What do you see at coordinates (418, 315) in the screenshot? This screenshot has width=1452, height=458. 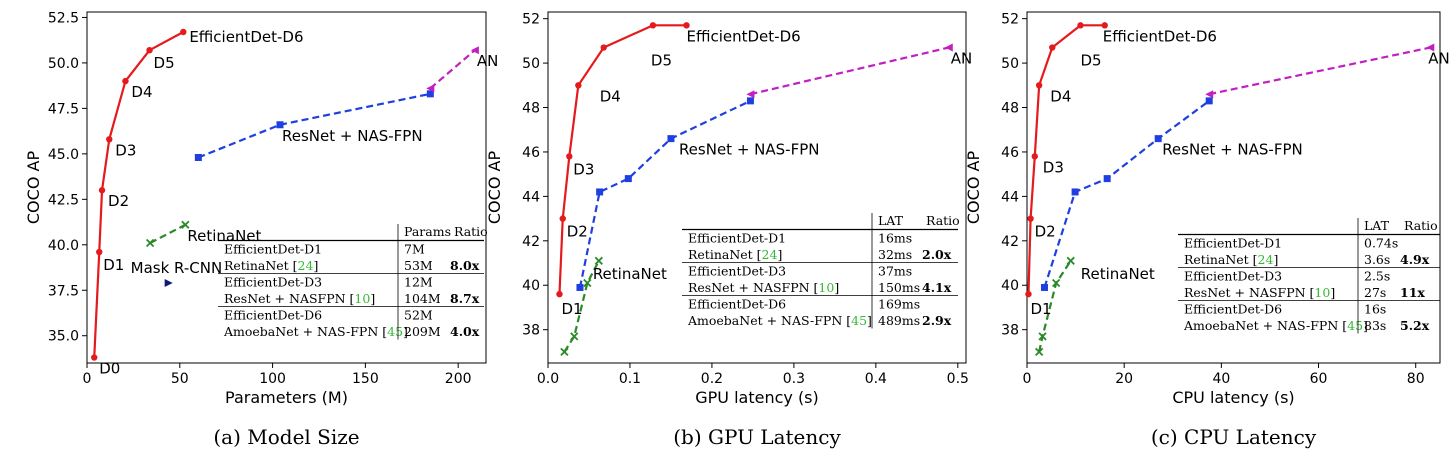 I see `table-value: 52M` at bounding box center [418, 315].